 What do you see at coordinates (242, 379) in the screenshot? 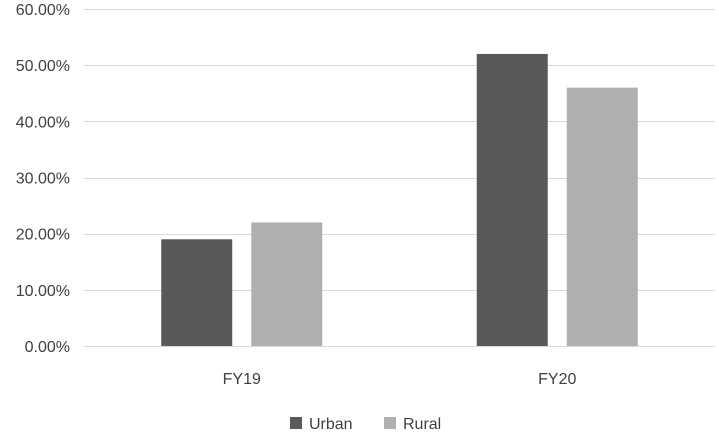
I see `x-tick-label: FY19` at bounding box center [242, 379].